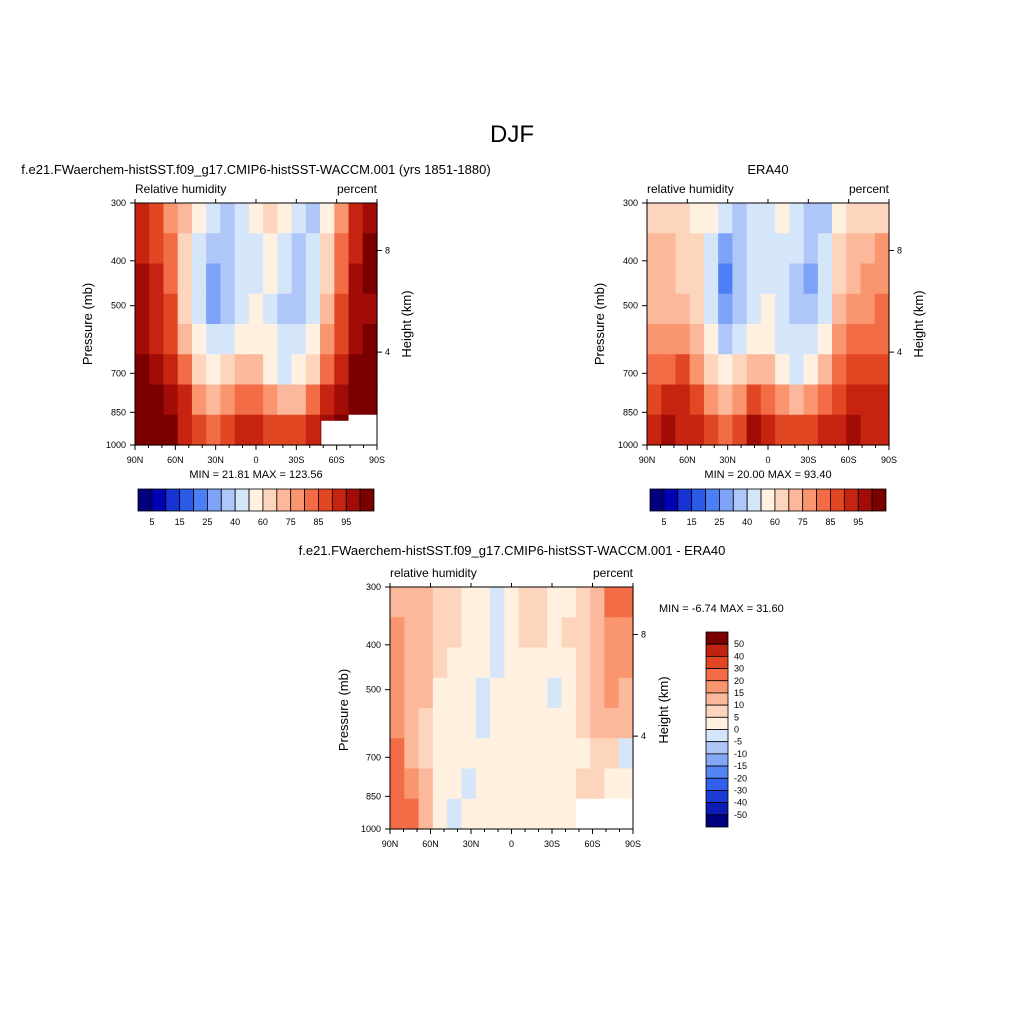  What do you see at coordinates (118, 261) in the screenshot?
I see `y-tick-label: 400` at bounding box center [118, 261].